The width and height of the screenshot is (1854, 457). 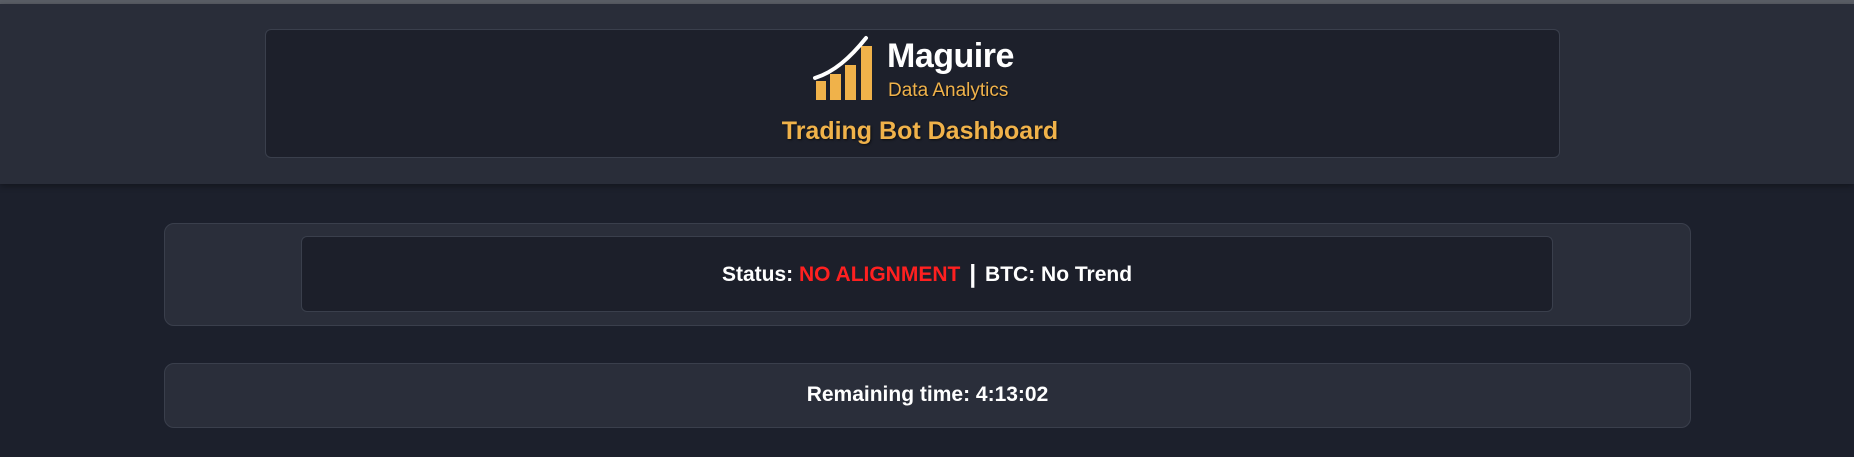 What do you see at coordinates (888, 394) in the screenshot?
I see `remaining-time-label: Remaining time:` at bounding box center [888, 394].